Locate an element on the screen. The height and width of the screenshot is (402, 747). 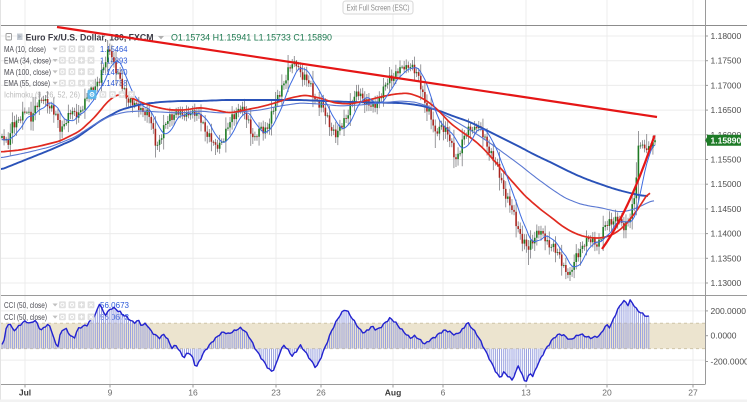
svg-text: Exit Full Screen (ESC) is located at coordinates (378, 8).